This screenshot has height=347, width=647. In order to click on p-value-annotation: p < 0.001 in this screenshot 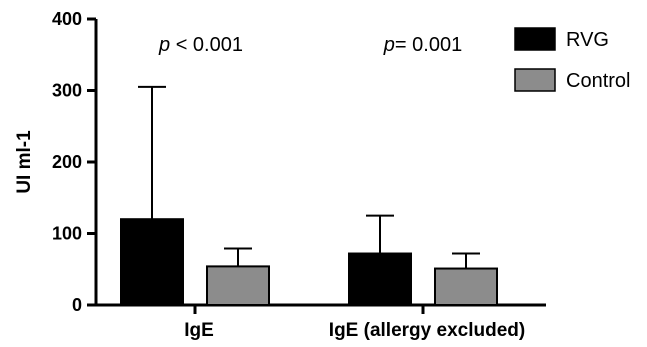, I will do `click(200, 45)`.